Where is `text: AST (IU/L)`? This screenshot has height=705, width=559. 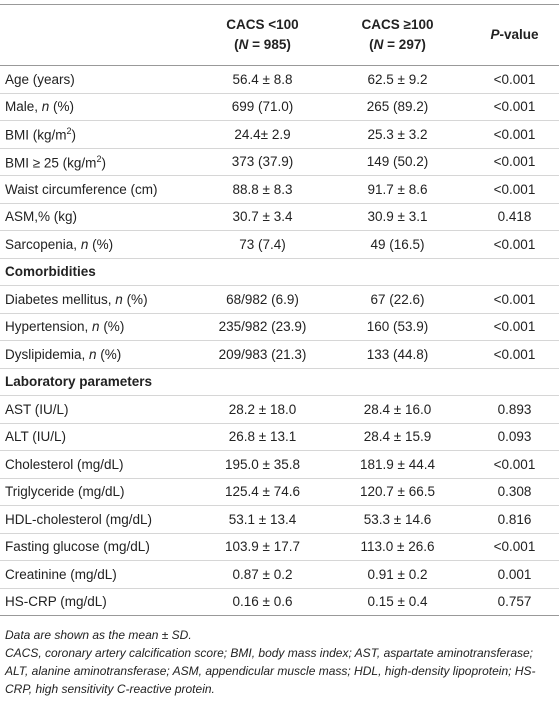
text: AST (IU/L) is located at coordinates (37, 409).